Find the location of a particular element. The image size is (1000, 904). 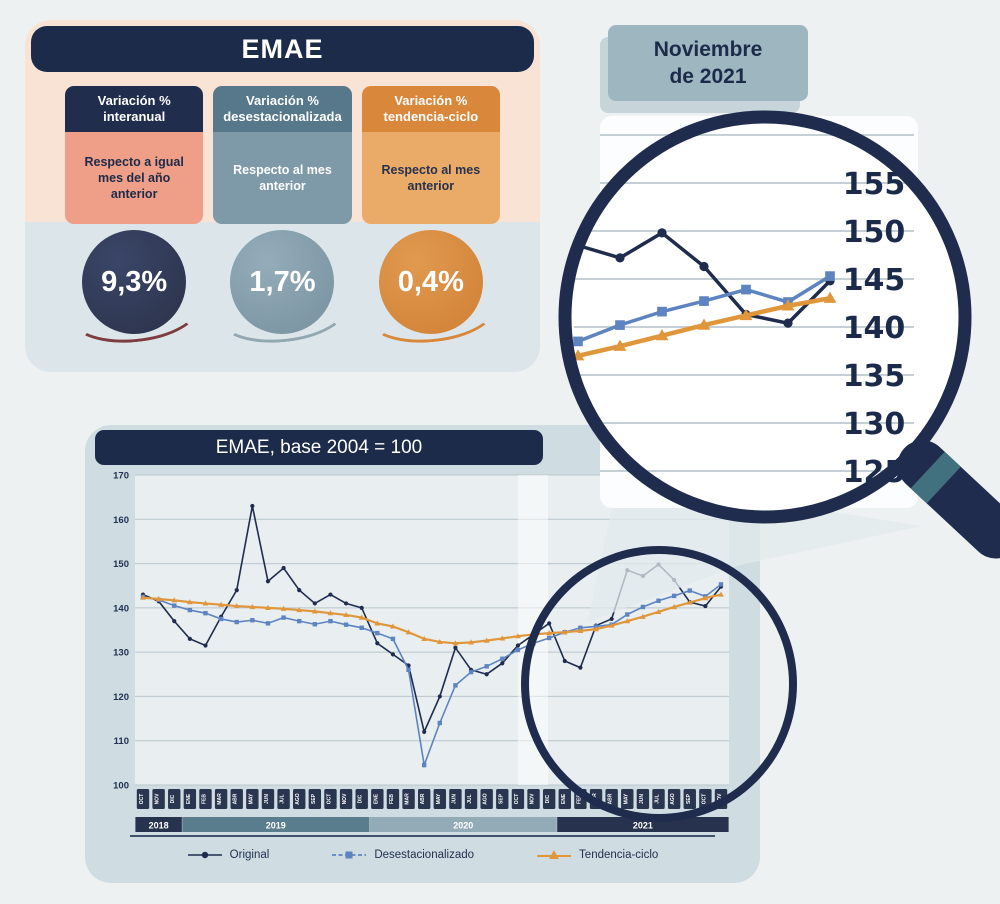

legend-original-marker-icon is located at coordinates (204, 855).